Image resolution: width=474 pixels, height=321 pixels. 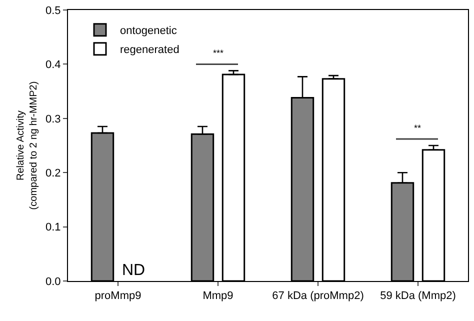 What do you see at coordinates (53, 10) in the screenshot?
I see `y-tick-label: 0.5` at bounding box center [53, 10].